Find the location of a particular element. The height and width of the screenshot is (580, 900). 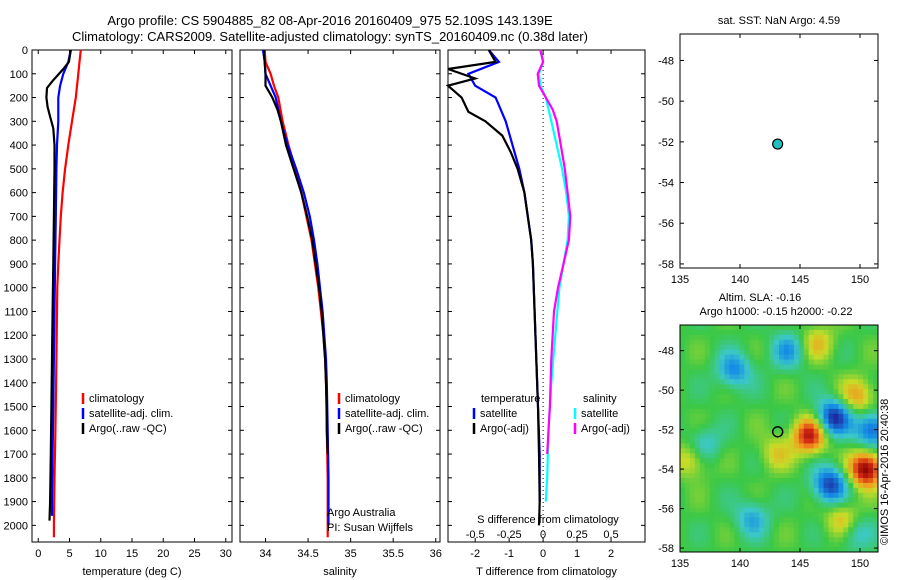

s-tick-label: 0.5 is located at coordinates (610, 535).